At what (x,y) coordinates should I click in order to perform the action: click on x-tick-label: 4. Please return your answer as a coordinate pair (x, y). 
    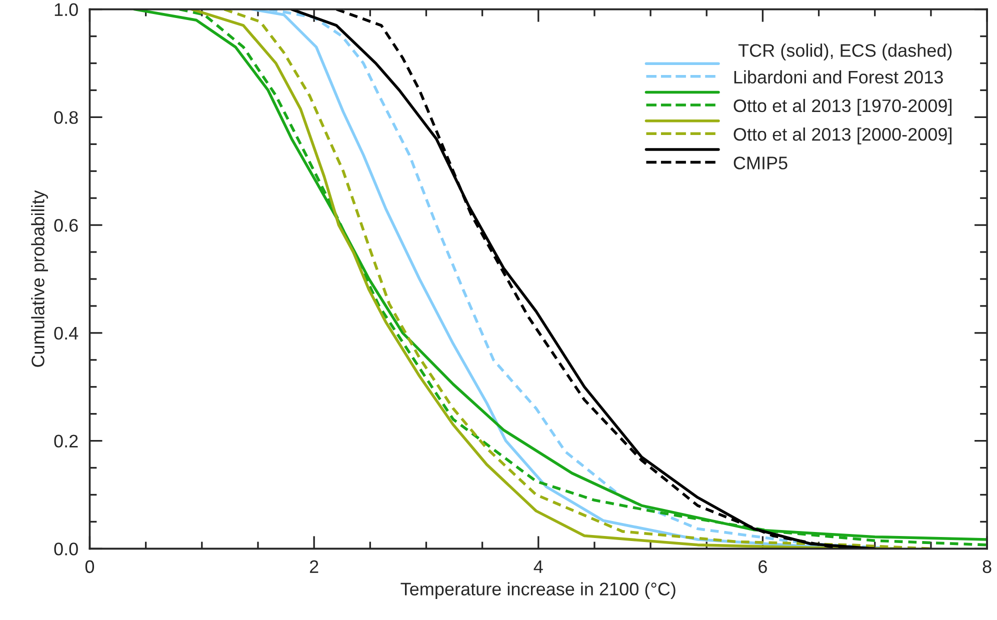
    Looking at the image, I should click on (538, 566).